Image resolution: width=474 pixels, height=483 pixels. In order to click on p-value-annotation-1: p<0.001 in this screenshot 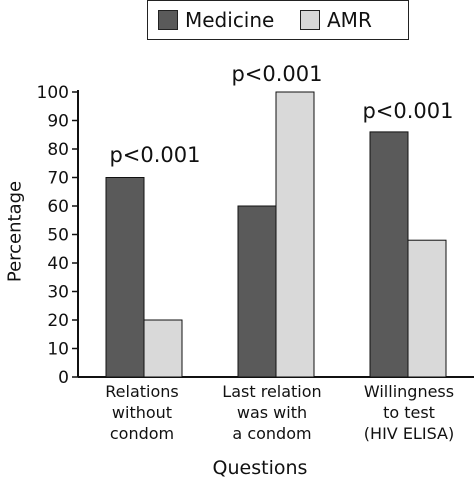, I will do `click(155, 155)`.